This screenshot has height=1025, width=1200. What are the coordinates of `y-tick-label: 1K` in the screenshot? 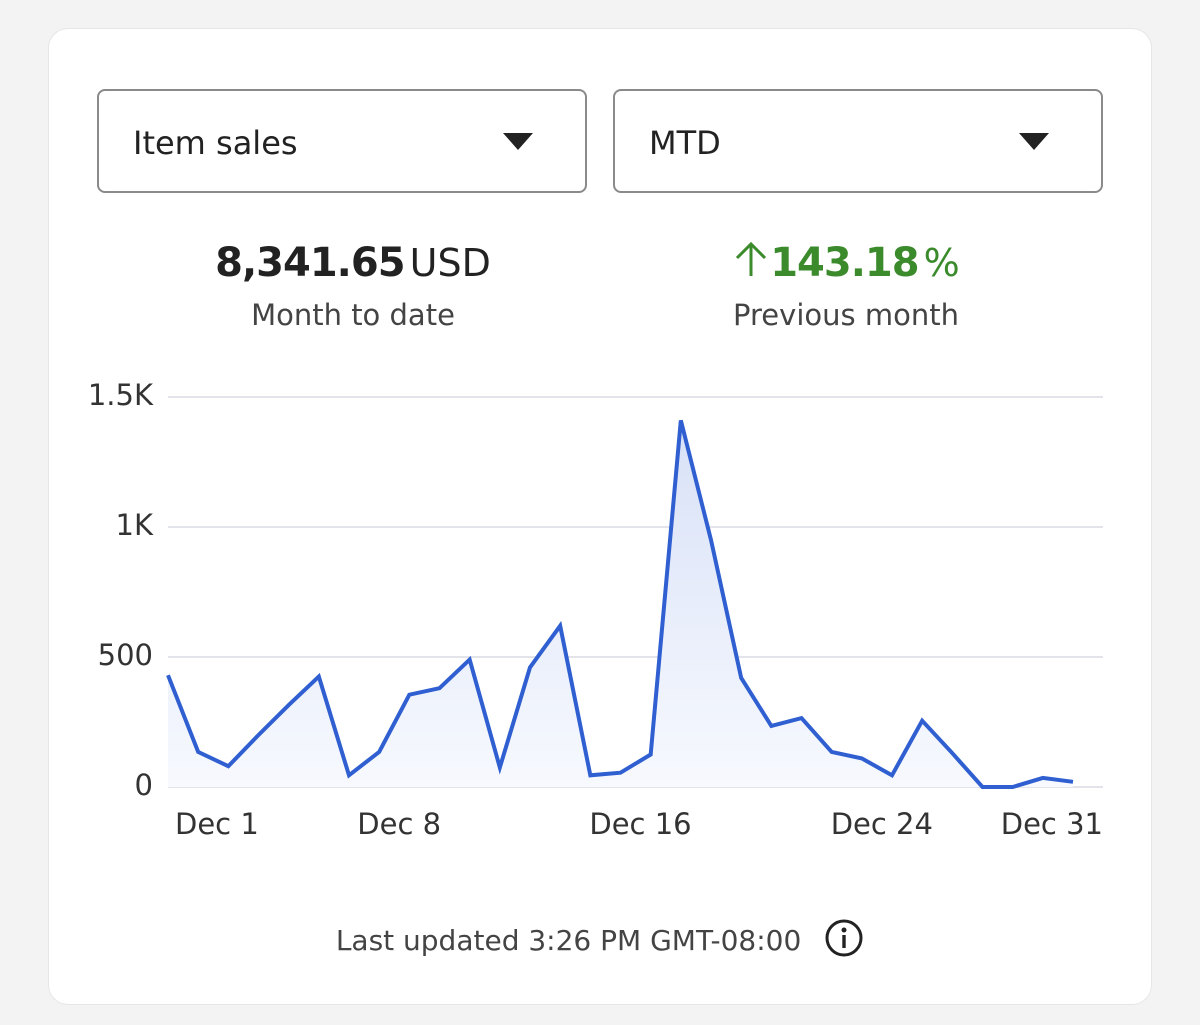 It's located at (135, 525).